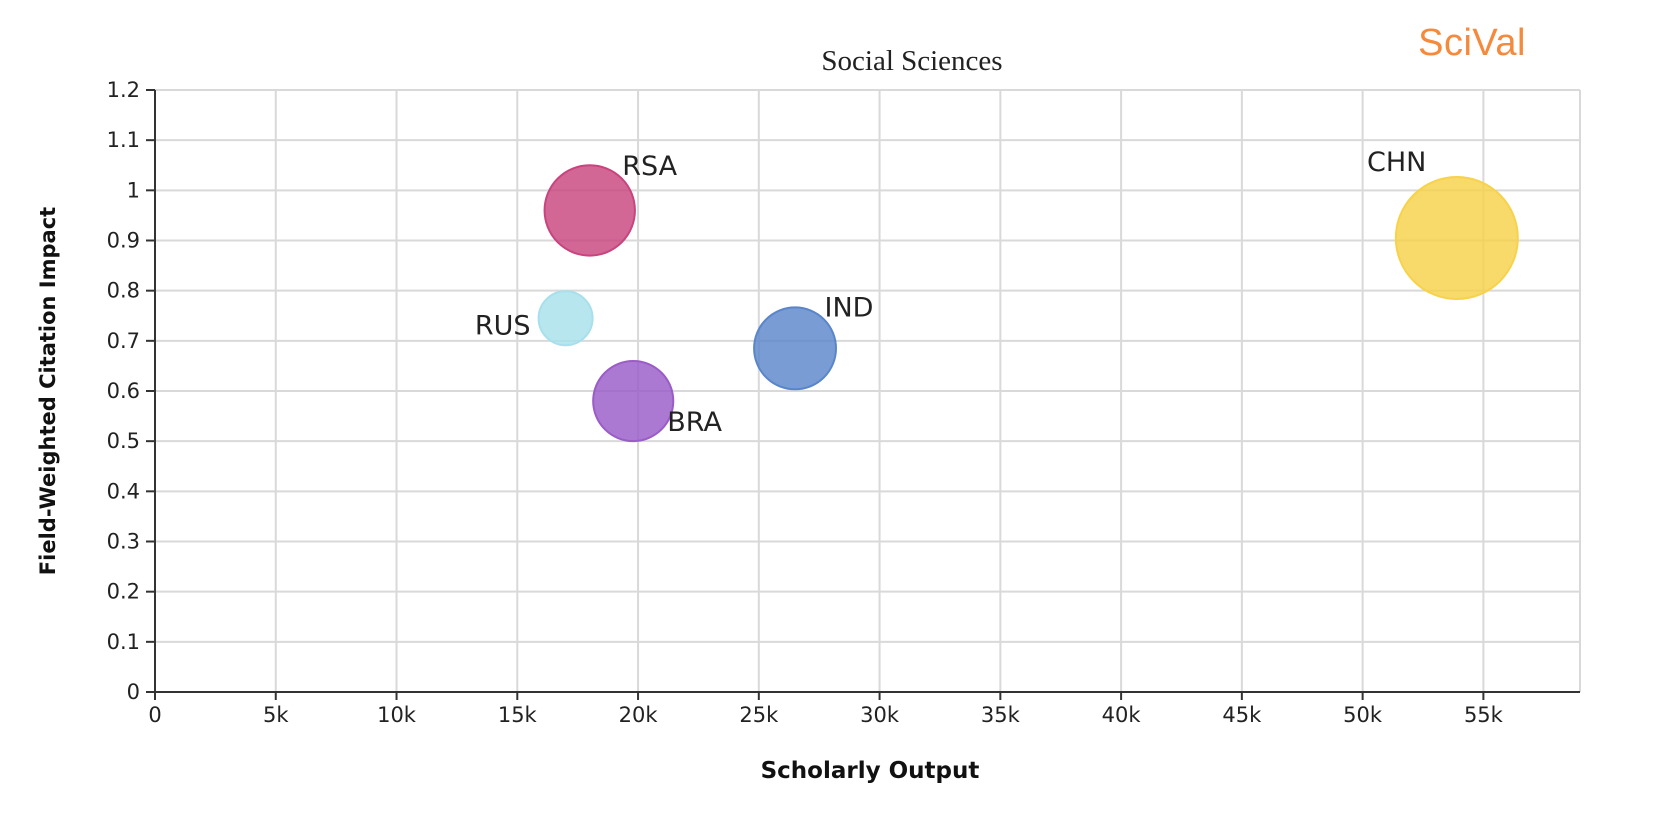  What do you see at coordinates (123, 291) in the screenshot?
I see `y-tick-label: 0.8` at bounding box center [123, 291].